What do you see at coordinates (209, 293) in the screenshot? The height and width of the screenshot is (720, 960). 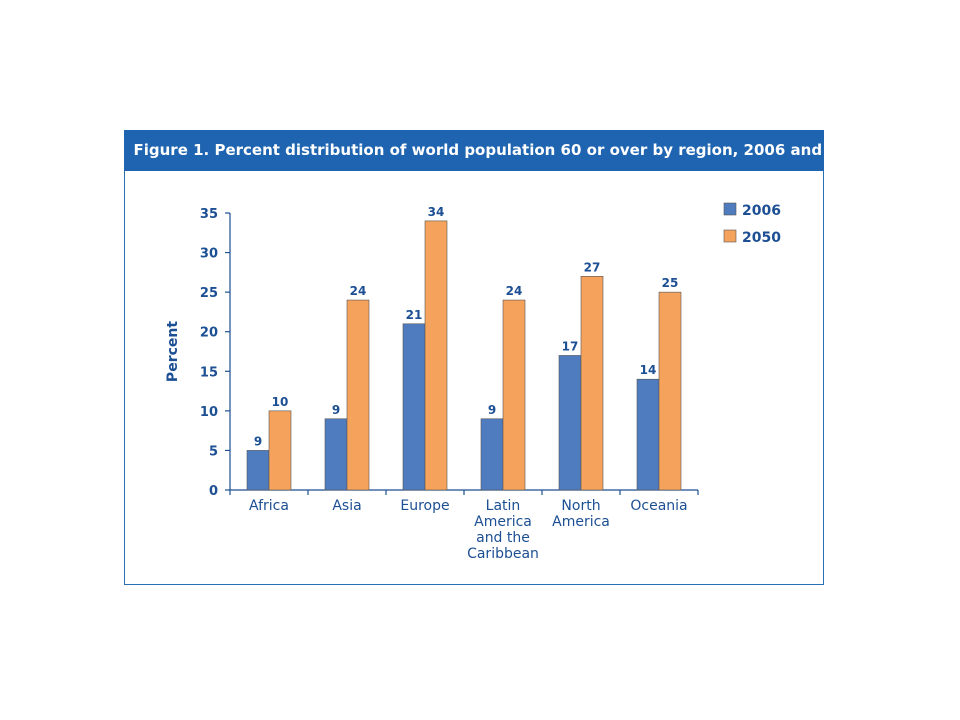 I see `y-tick-label: 25` at bounding box center [209, 293].